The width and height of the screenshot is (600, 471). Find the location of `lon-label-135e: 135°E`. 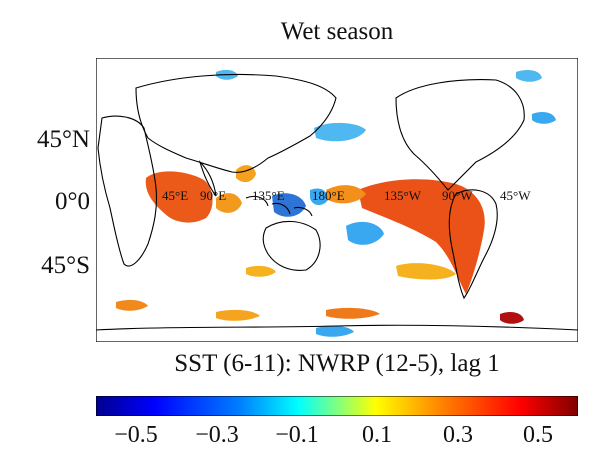

lon-label-135e: 135°E is located at coordinates (268, 195).